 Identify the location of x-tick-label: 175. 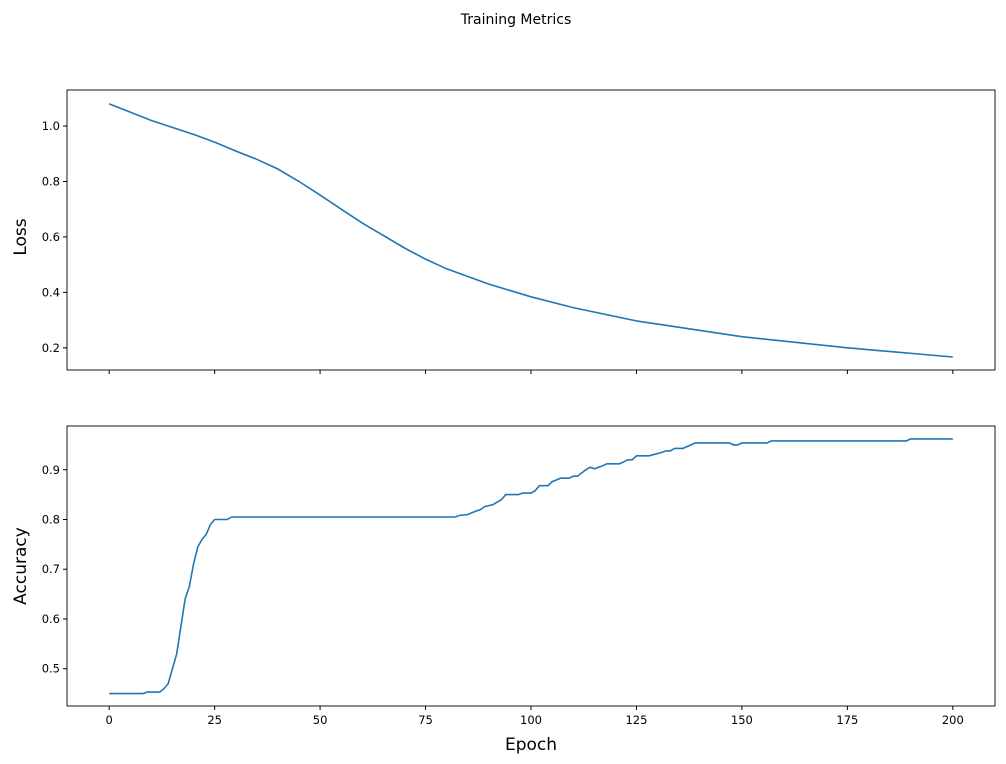
(847, 720).